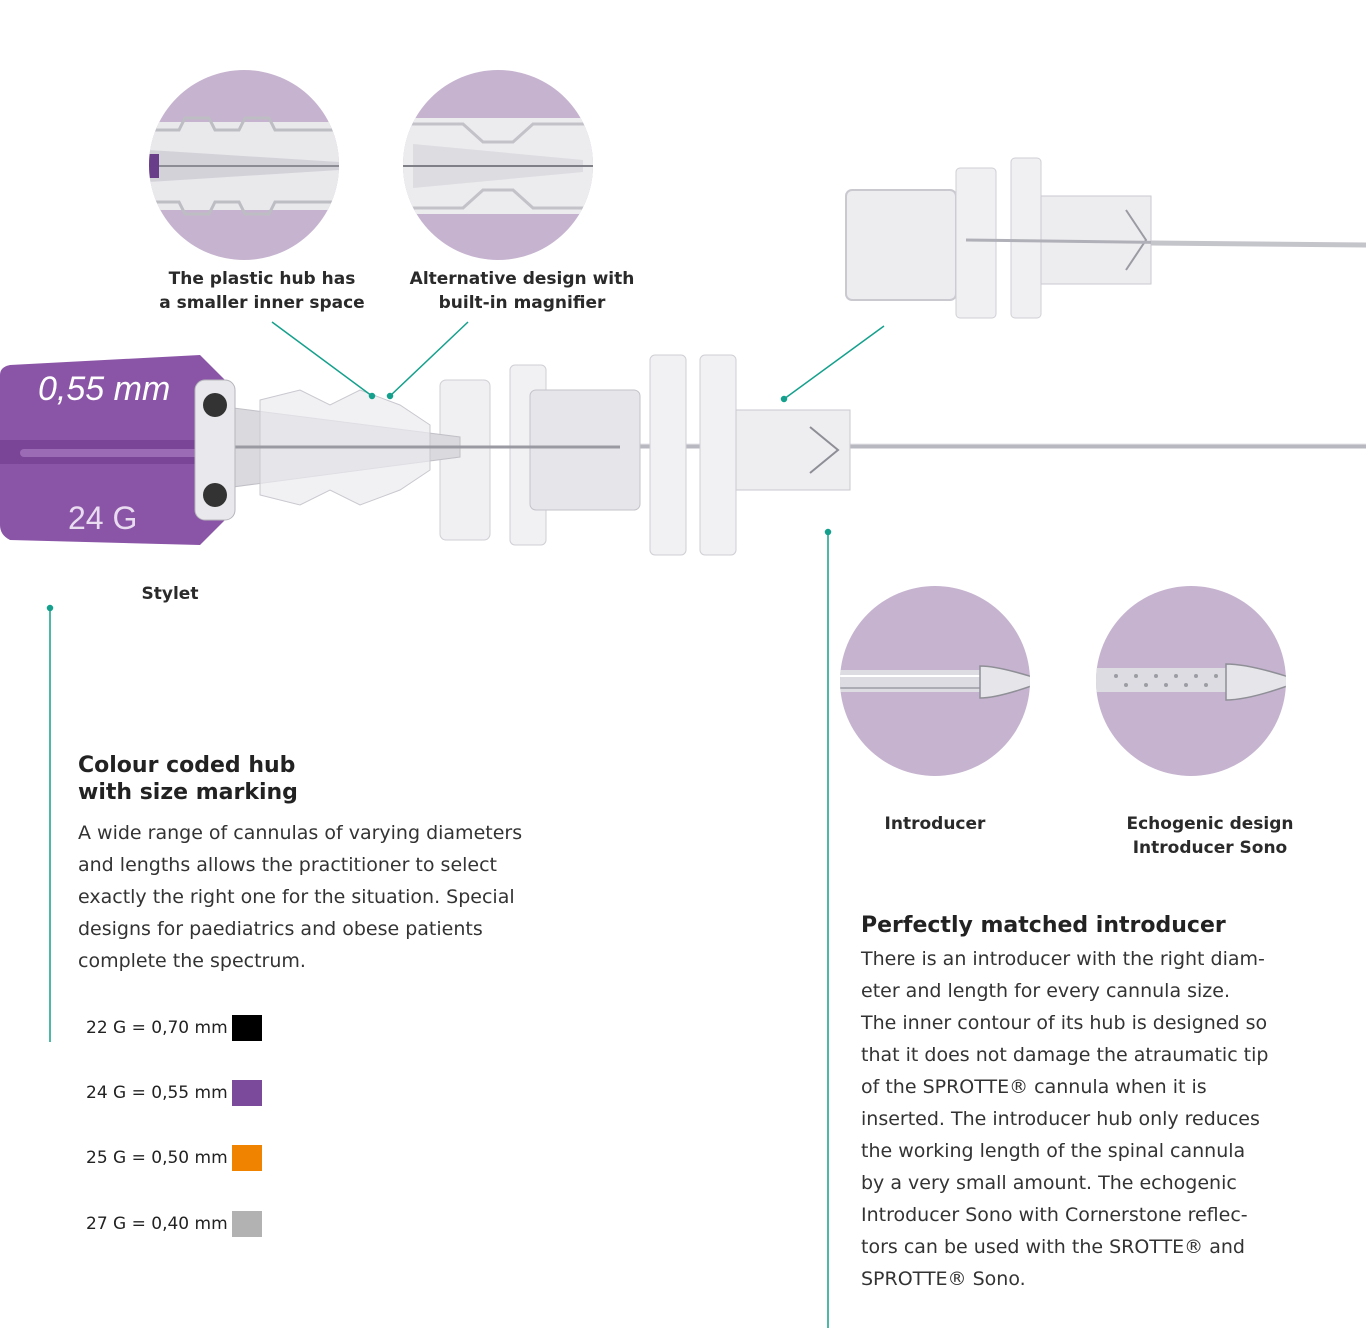 This screenshot has height=1329, width=1366. I want to click on echogenic-caption: Echogenic design Introducer Sono, so click(1210, 836).